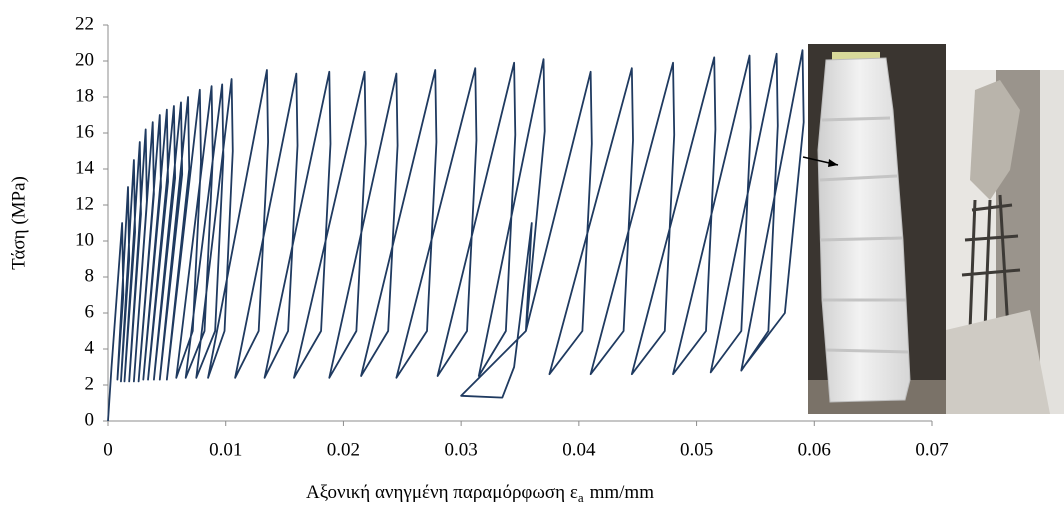  Describe the element at coordinates (579, 449) in the screenshot. I see `x-tick-label: 0.04` at that location.